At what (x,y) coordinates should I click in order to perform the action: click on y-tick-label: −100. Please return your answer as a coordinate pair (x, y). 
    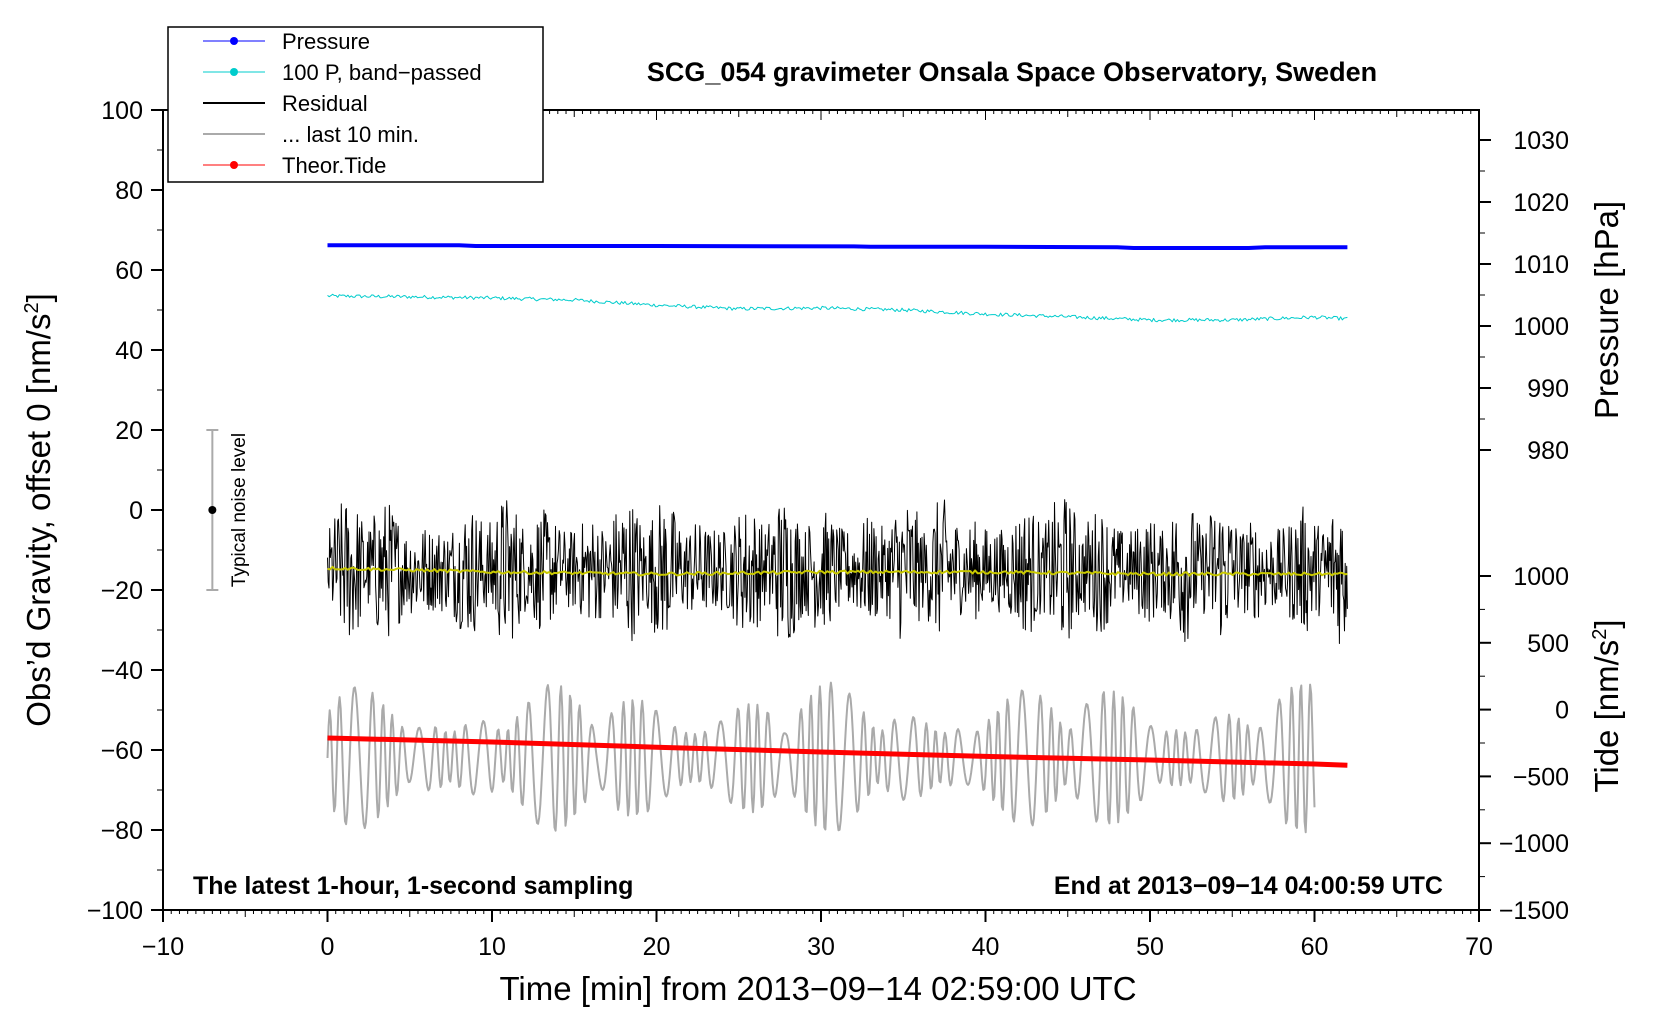
    Looking at the image, I should click on (115, 911).